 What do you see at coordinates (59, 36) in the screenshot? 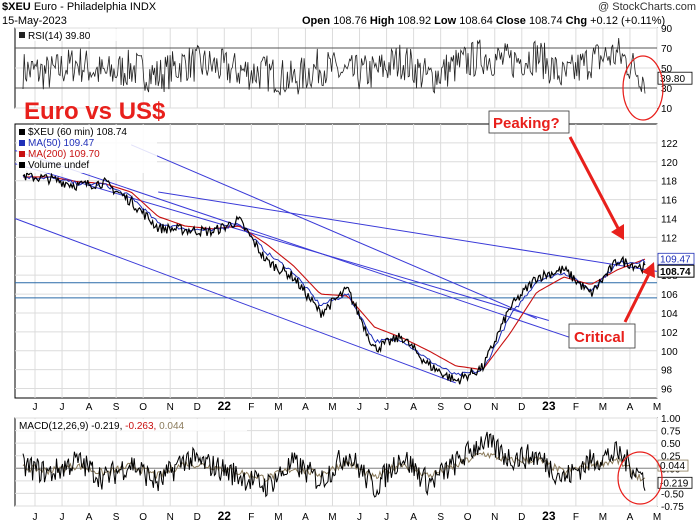
I see `rsi-legend: RSI(14) 39.80` at bounding box center [59, 36].